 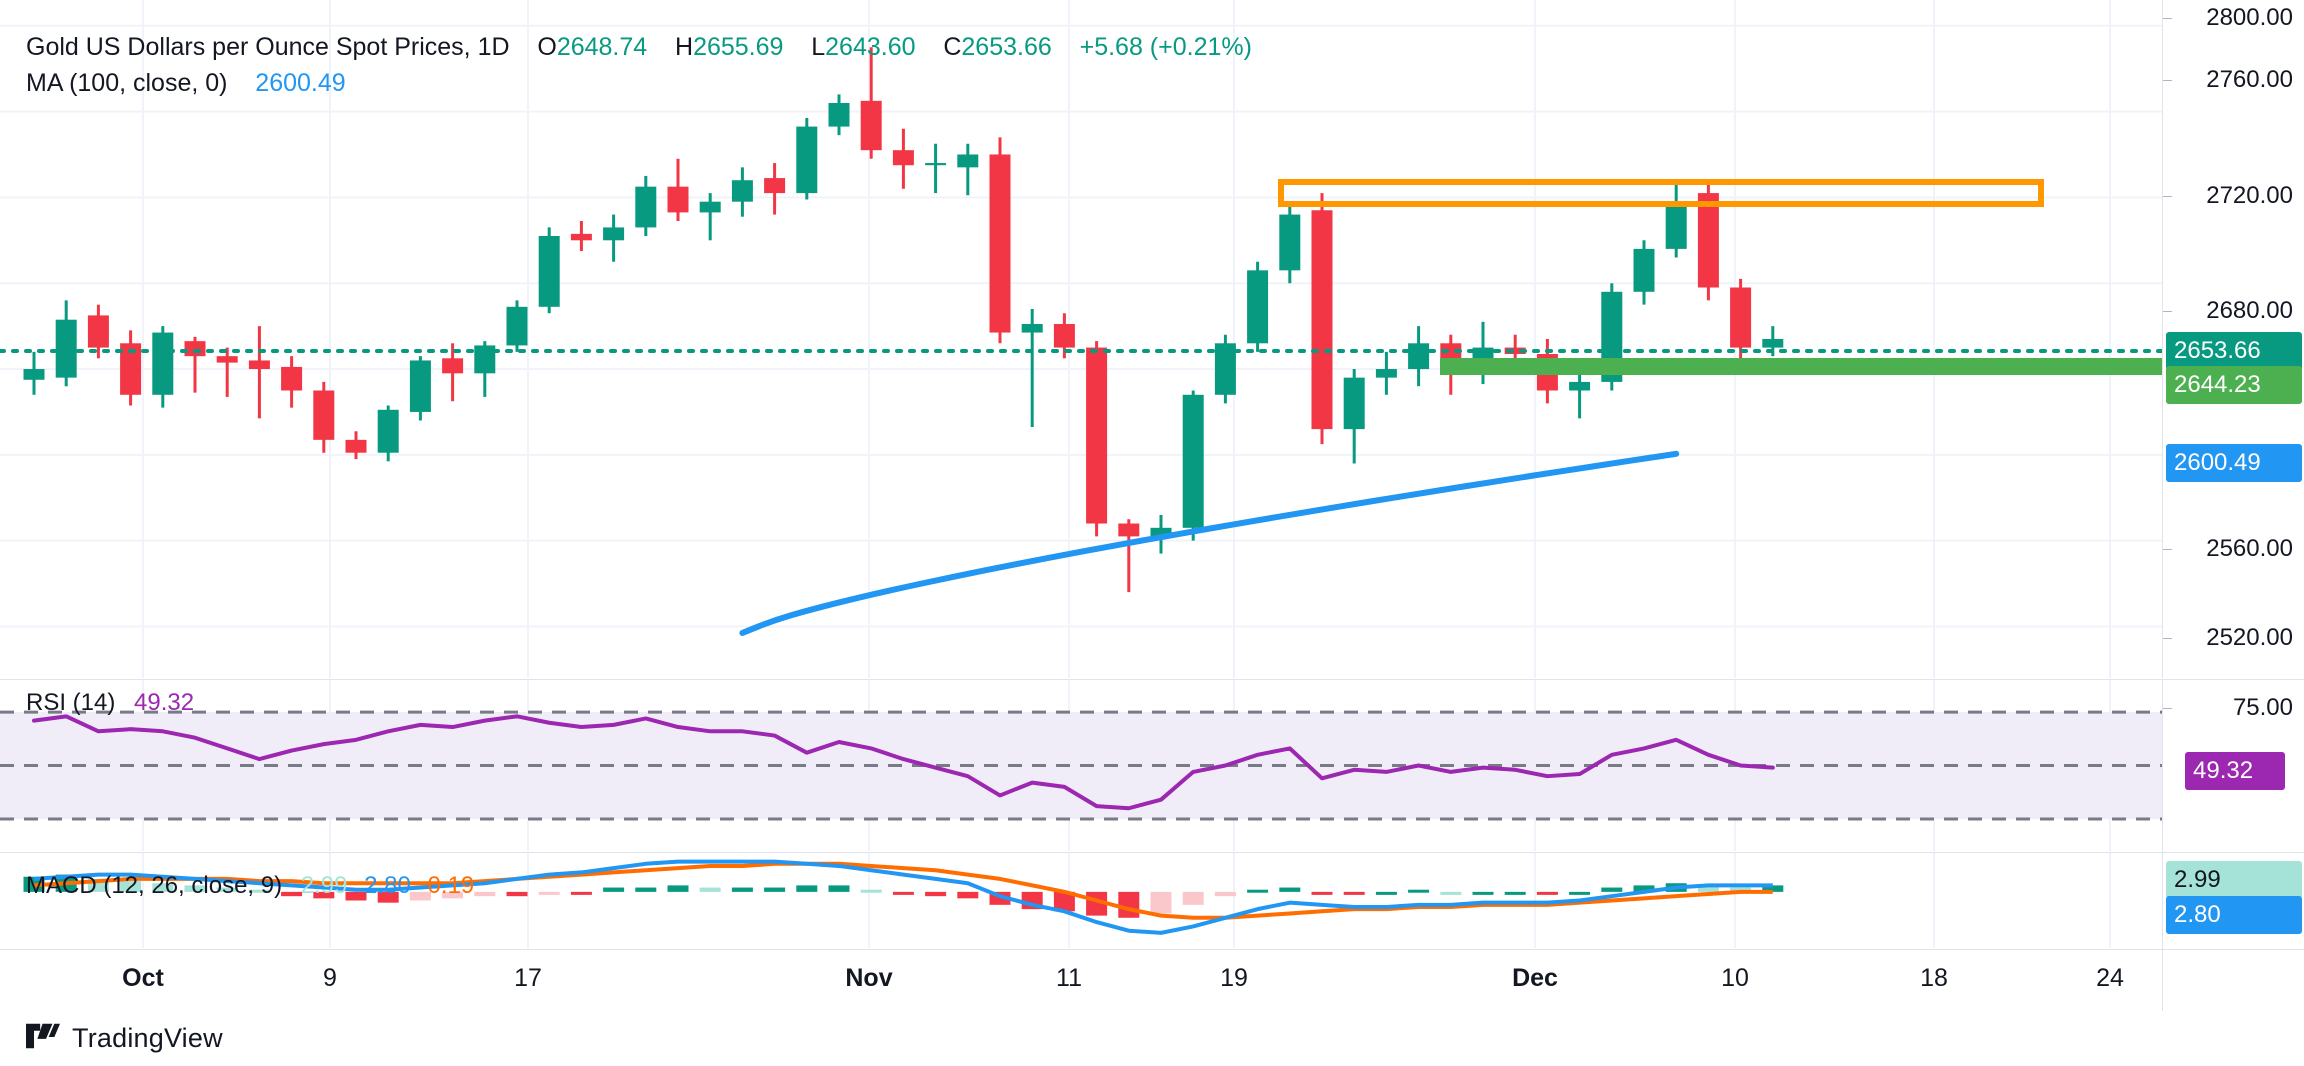 What do you see at coordinates (1234, 978) in the screenshot?
I see `time-axis-label: 19` at bounding box center [1234, 978].